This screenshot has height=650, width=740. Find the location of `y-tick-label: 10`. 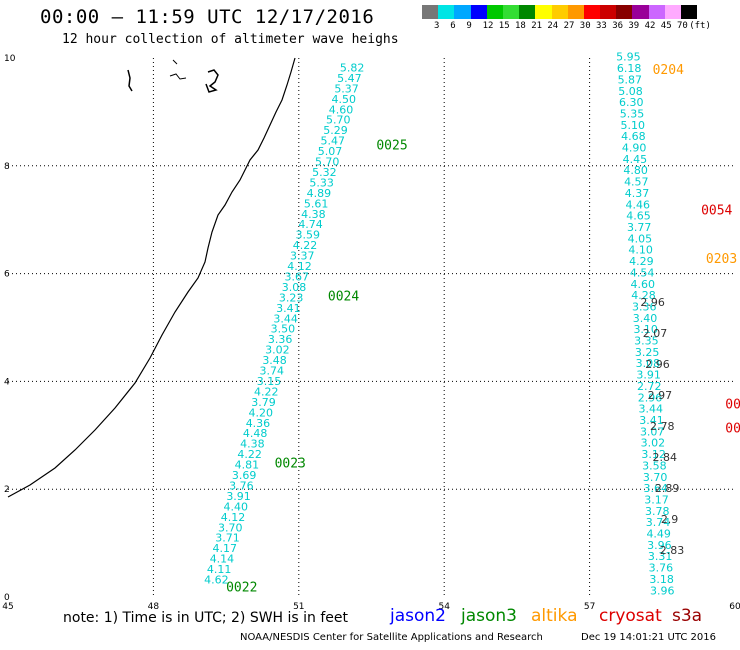

y-tick-label: 10 is located at coordinates (10, 59).